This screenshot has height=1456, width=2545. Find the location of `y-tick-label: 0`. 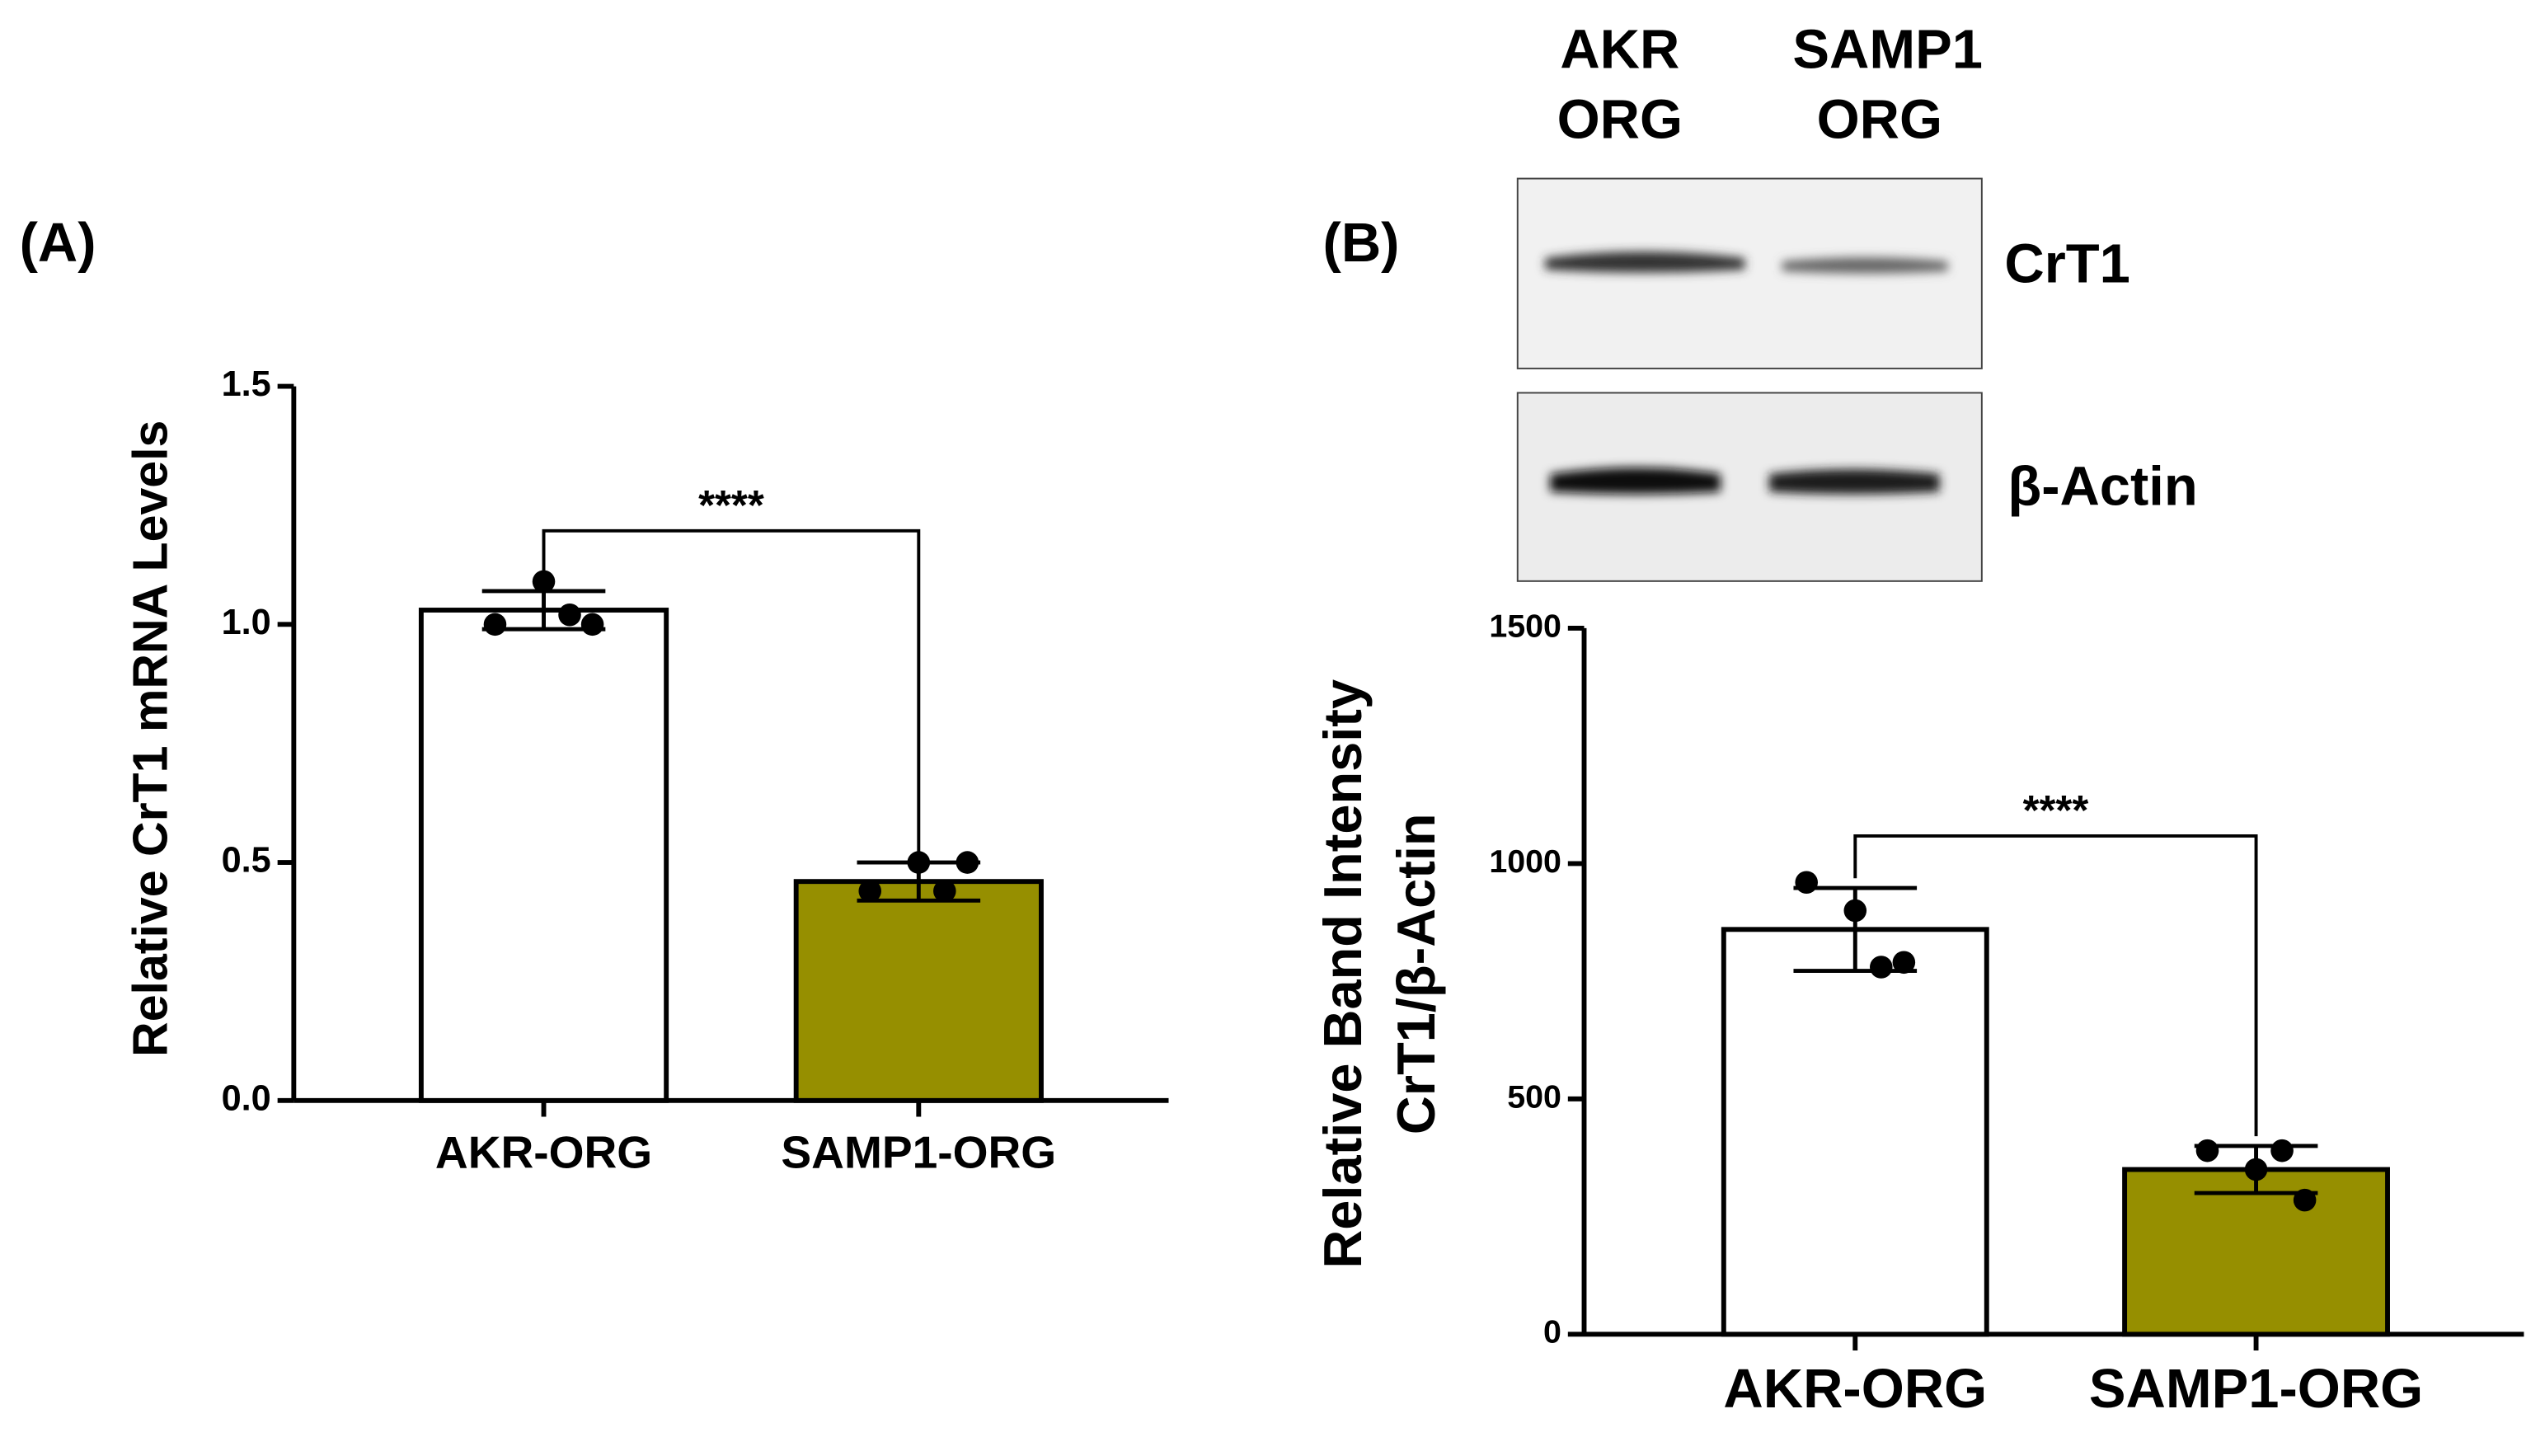

y-tick-label: 0 is located at coordinates (1552, 1332).